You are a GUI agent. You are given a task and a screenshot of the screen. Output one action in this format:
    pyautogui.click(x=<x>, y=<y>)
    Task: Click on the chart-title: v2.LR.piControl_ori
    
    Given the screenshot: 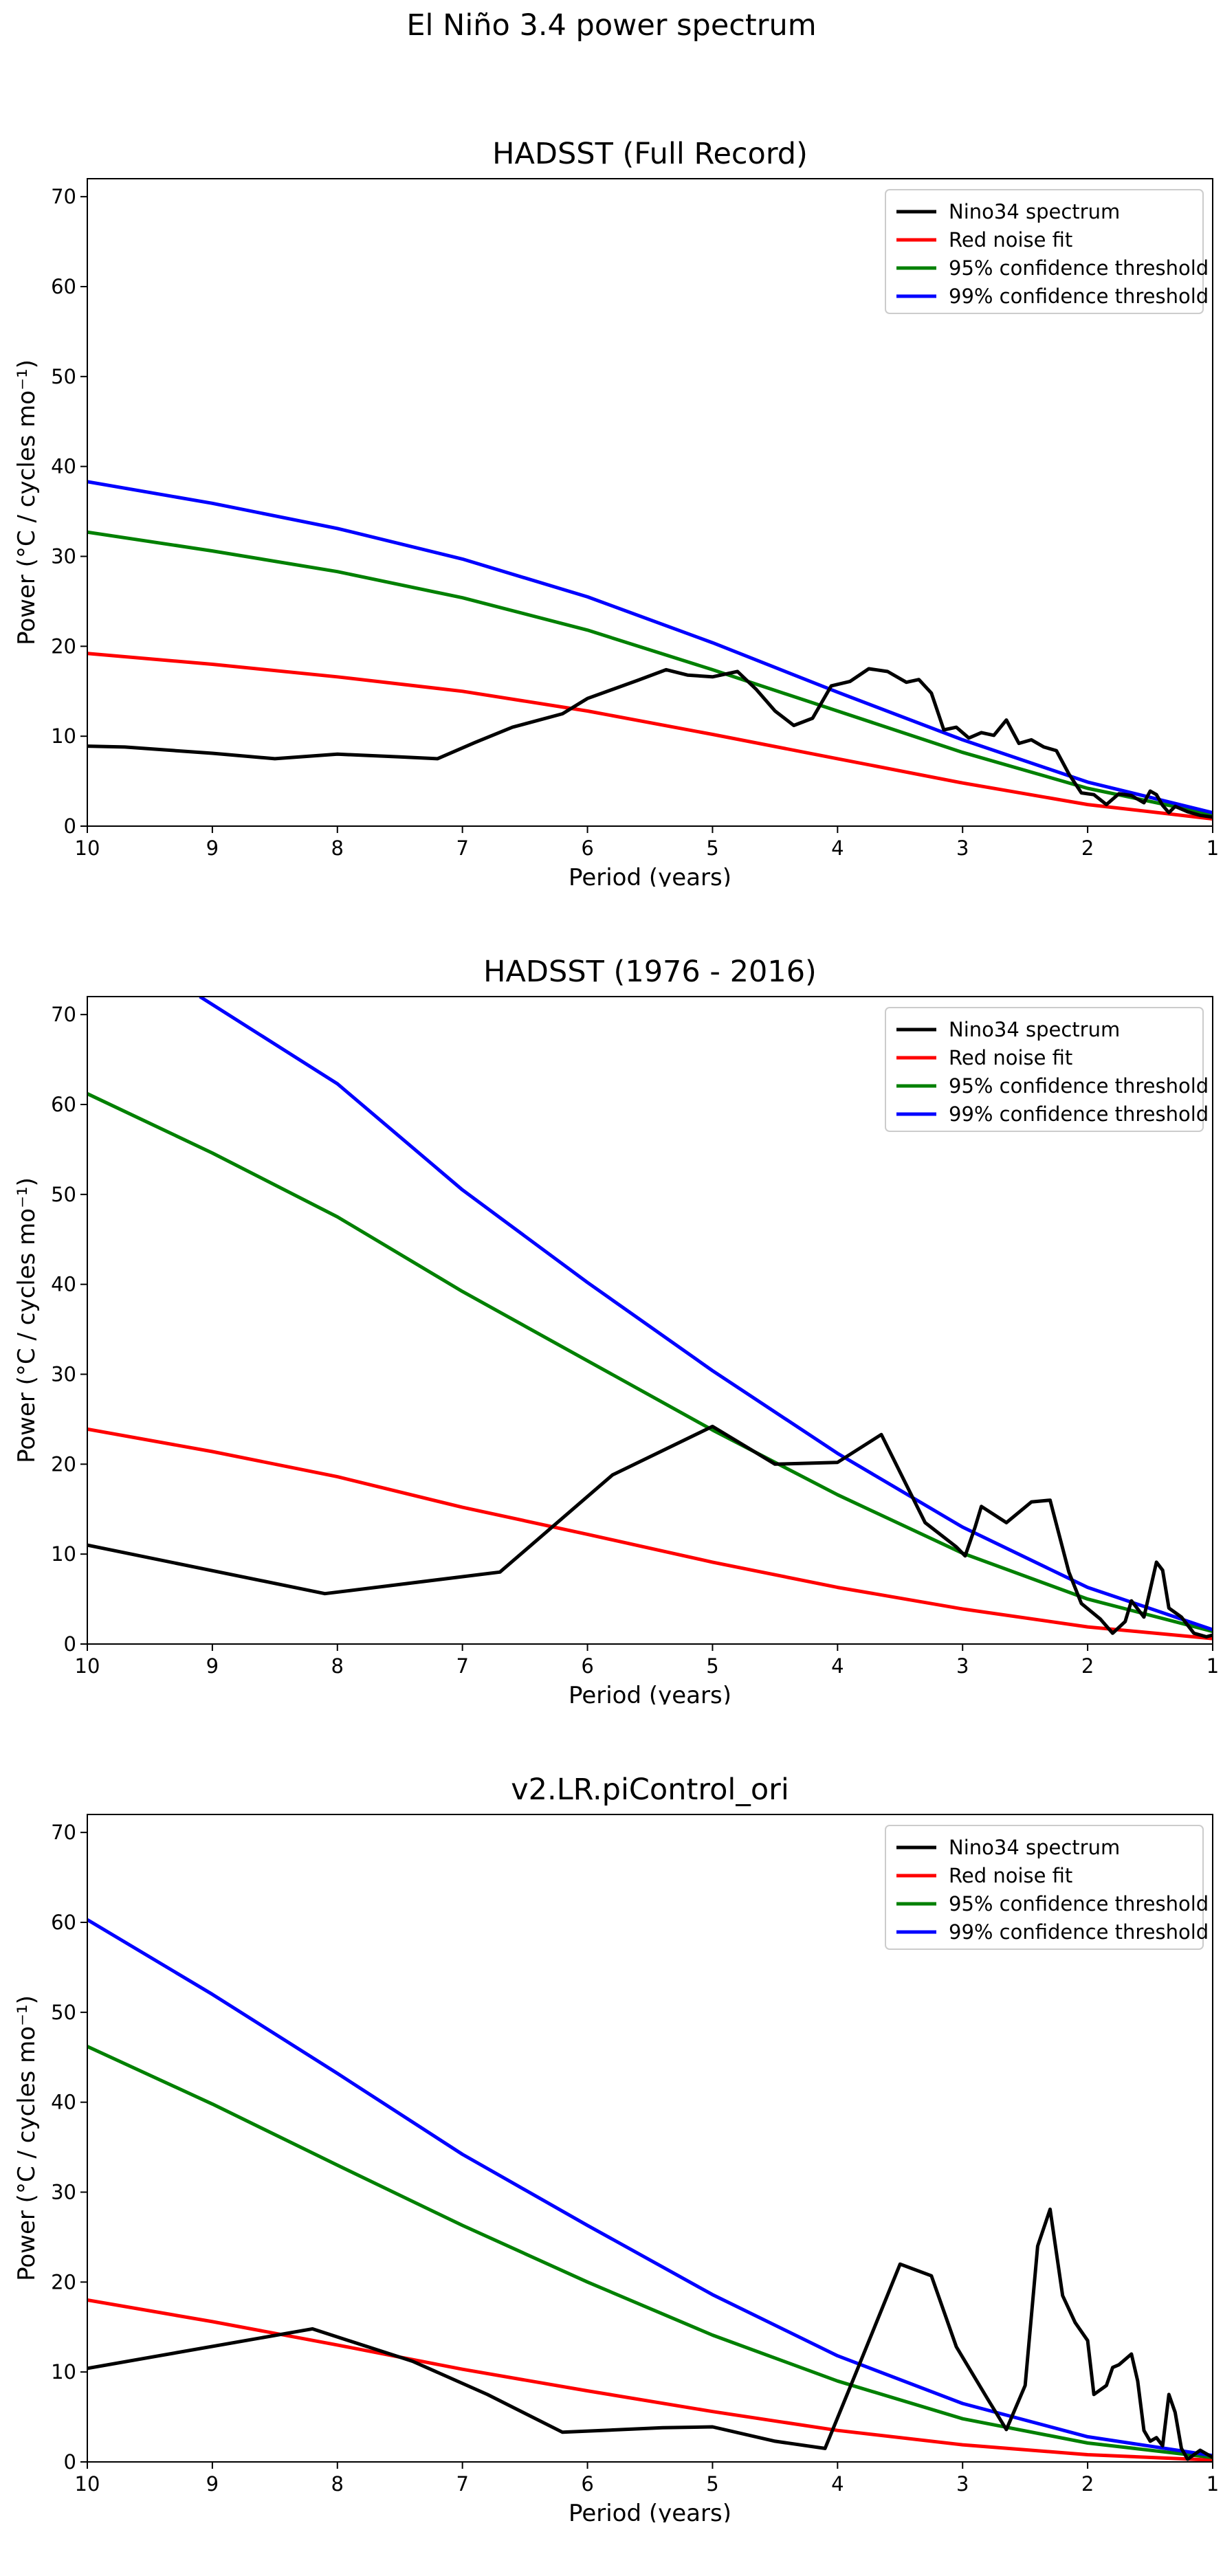 What is the action you would take?
    pyautogui.click(x=650, y=1790)
    